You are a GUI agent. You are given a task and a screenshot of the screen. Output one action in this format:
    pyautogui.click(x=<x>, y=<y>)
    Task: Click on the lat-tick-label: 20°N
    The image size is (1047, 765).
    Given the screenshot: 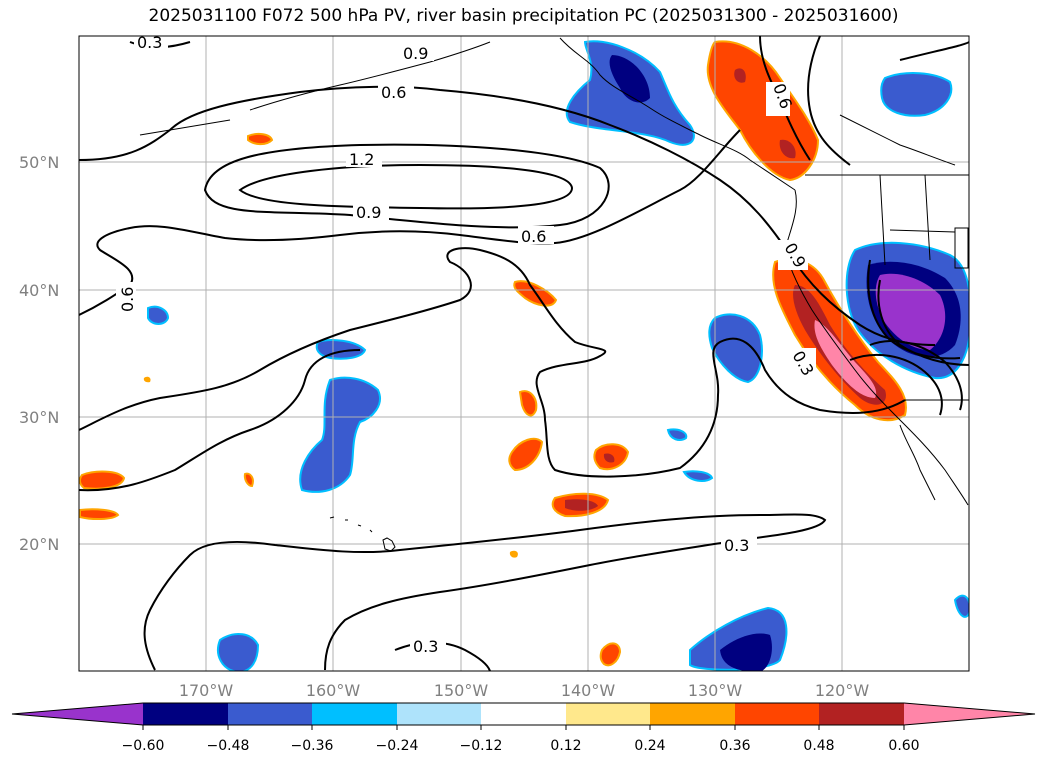 What is the action you would take?
    pyautogui.click(x=39, y=544)
    